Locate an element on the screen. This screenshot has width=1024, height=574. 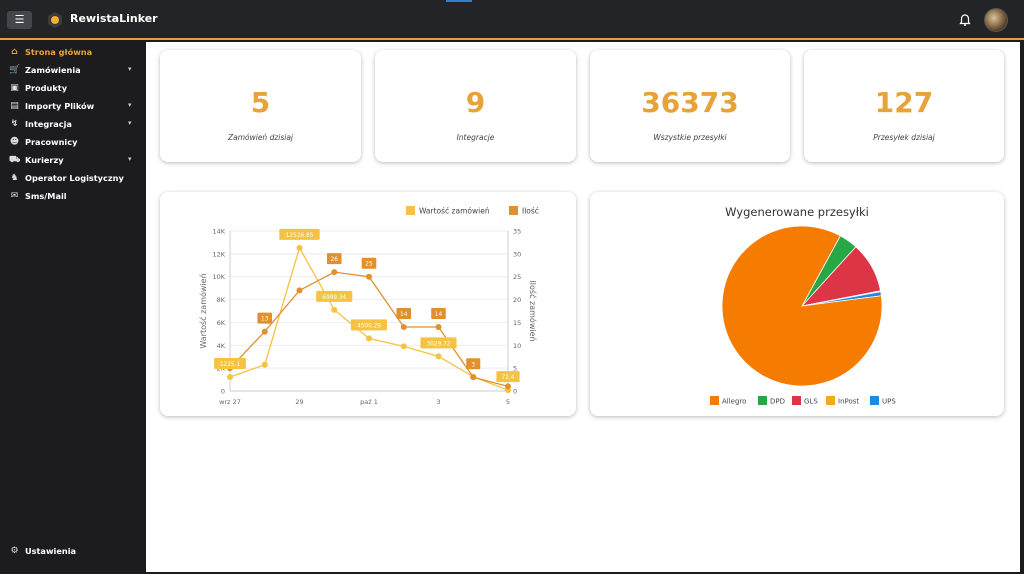
x-tick-label: 3 is located at coordinates (438, 402).